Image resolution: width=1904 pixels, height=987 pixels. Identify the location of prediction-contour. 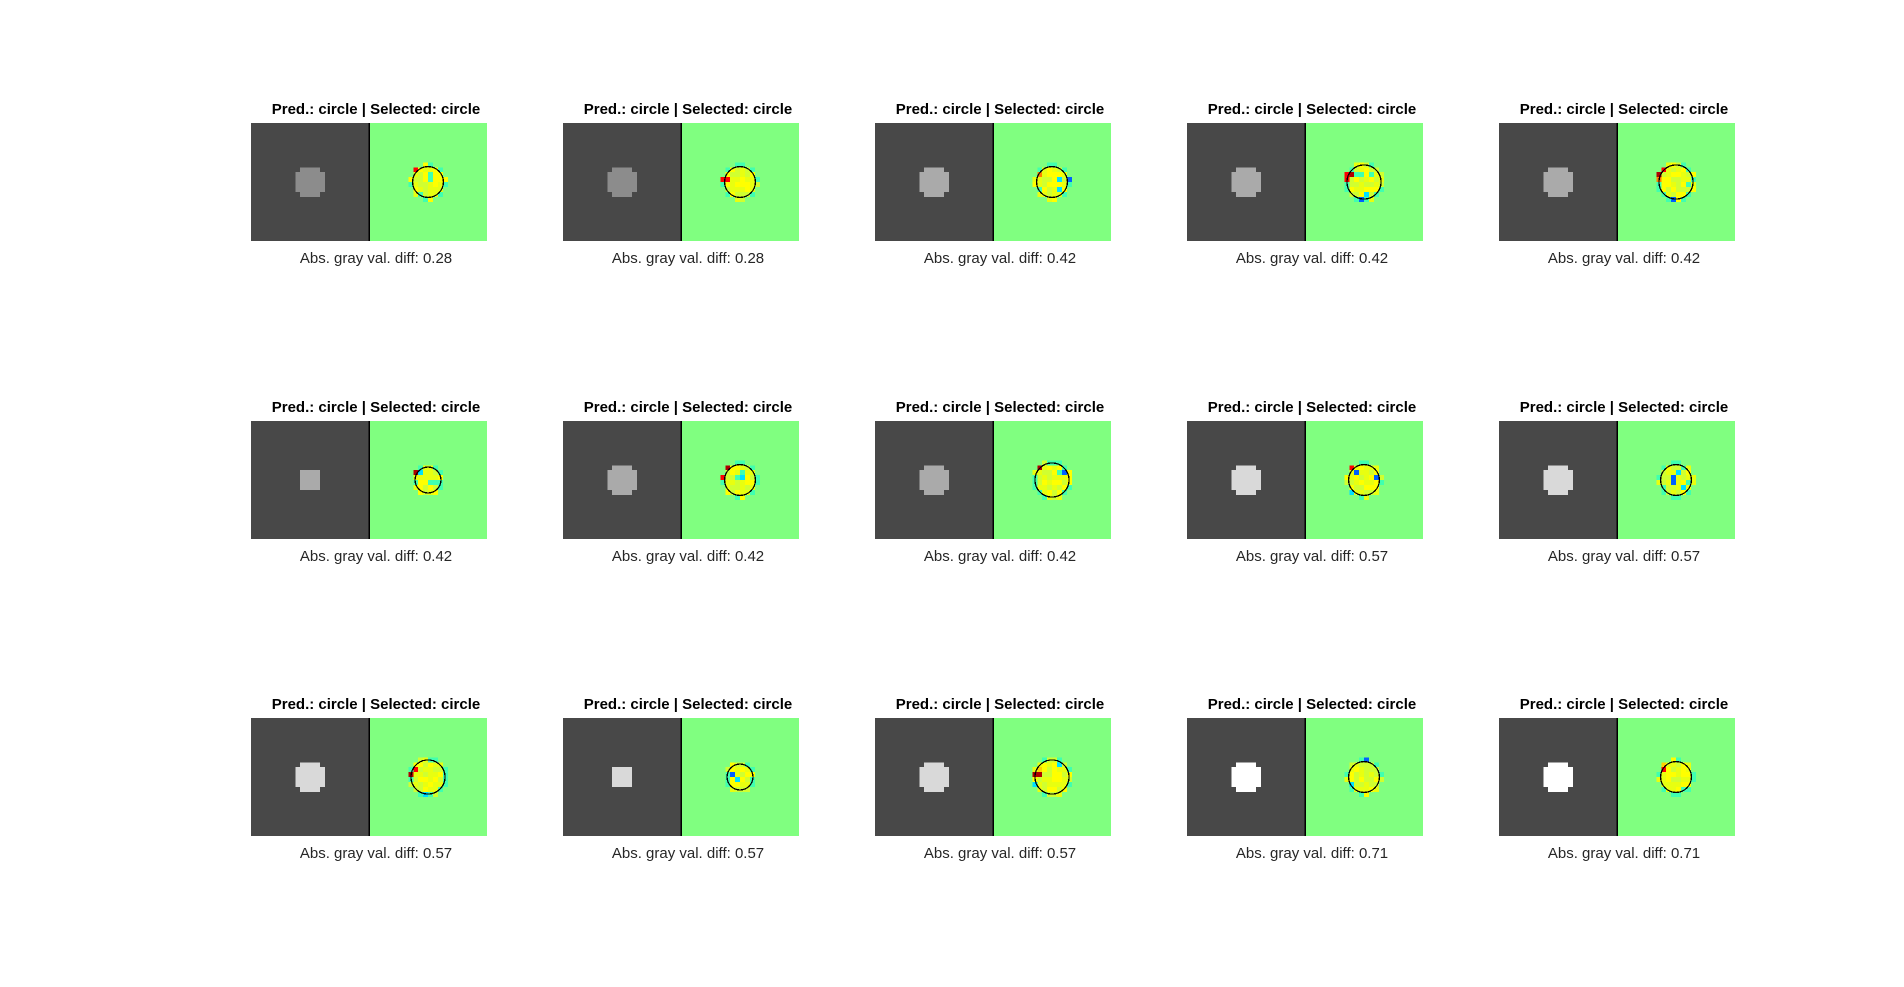
(740, 777).